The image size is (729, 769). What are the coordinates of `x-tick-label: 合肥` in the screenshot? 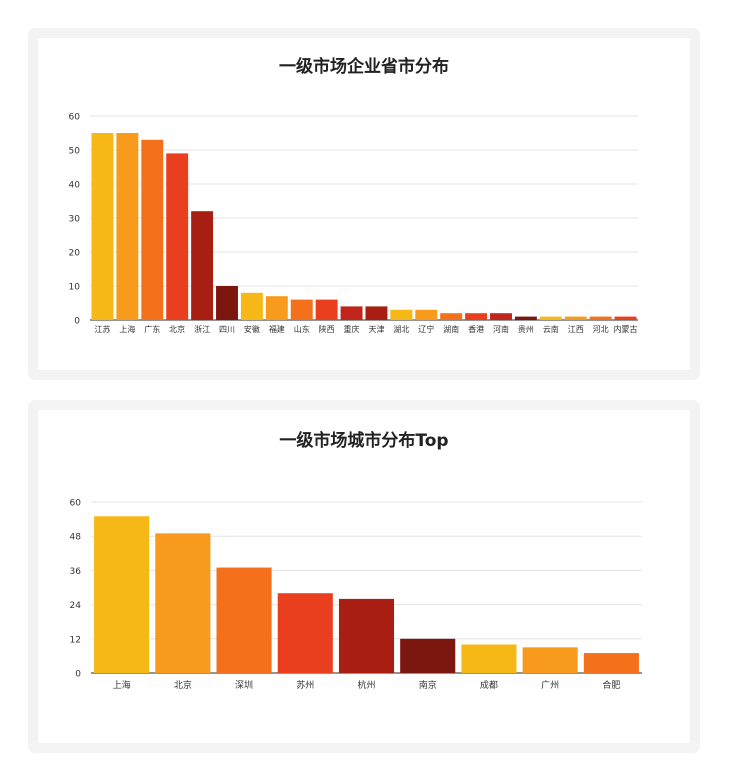 It's located at (611, 685).